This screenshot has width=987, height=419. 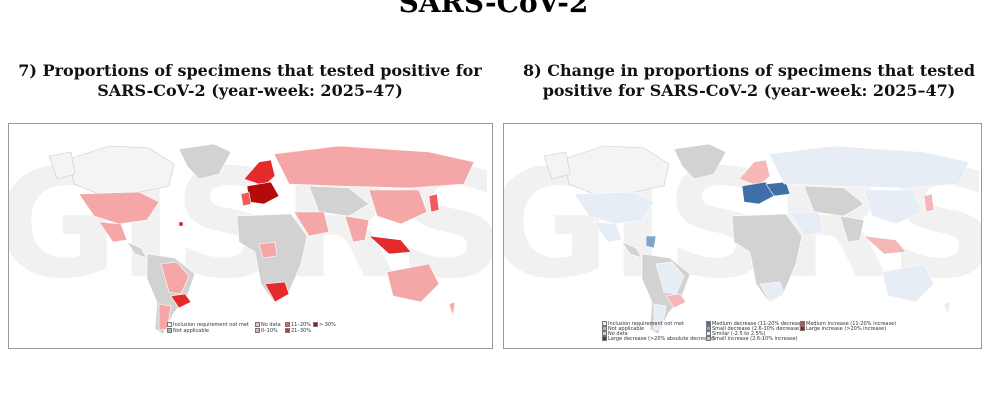 What do you see at coordinates (268, 325) in the screenshot?
I see `panel7-legend-item: No data` at bounding box center [268, 325].